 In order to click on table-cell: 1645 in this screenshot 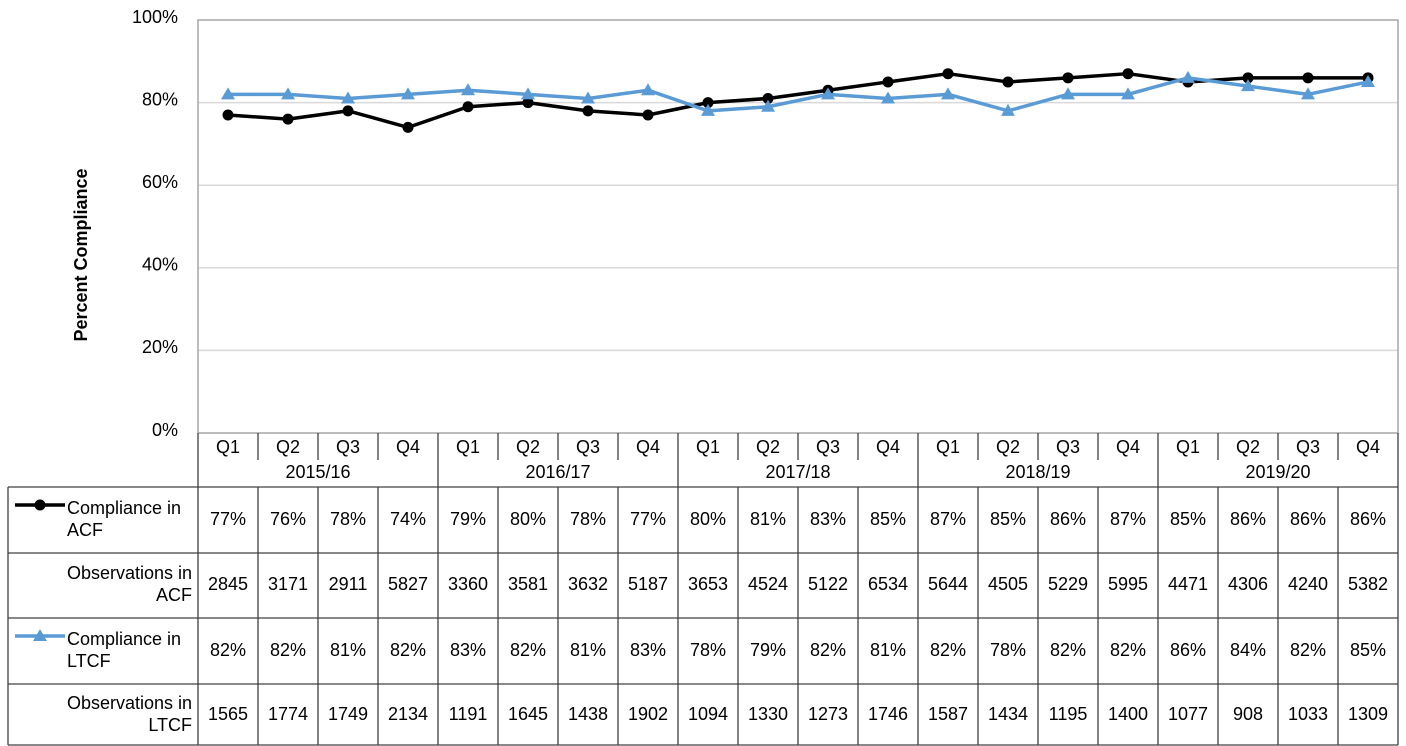, I will do `click(528, 714)`.